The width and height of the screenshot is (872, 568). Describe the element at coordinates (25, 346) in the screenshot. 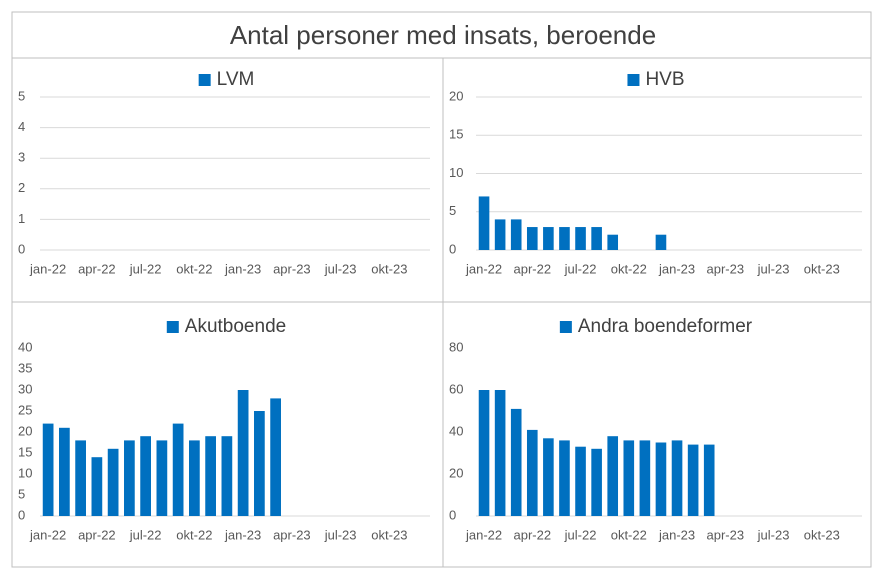

I see `y-tick-label: 40` at that location.